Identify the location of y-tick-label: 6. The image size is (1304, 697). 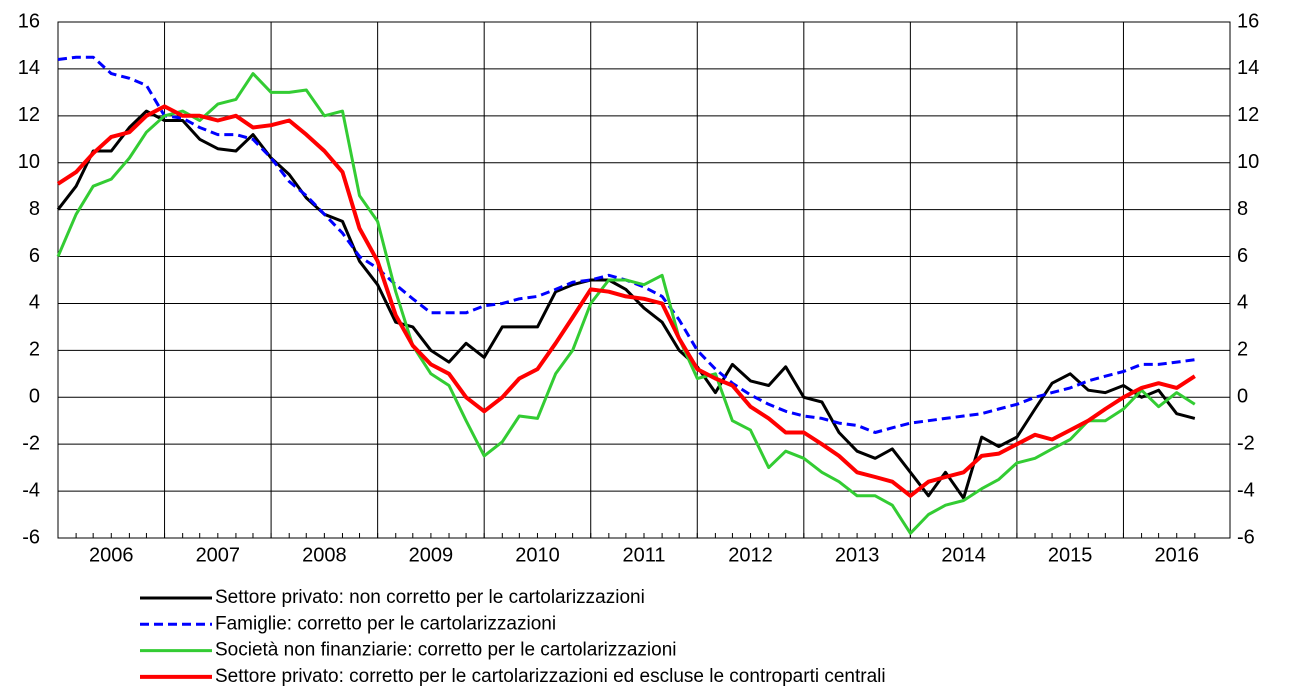
(34, 256).